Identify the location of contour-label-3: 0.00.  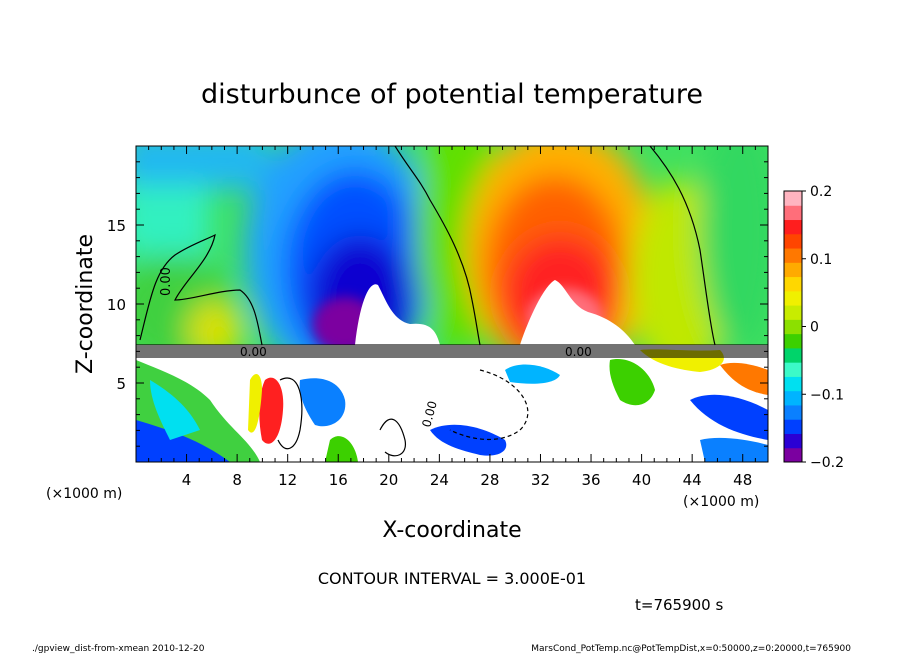
(578, 352).